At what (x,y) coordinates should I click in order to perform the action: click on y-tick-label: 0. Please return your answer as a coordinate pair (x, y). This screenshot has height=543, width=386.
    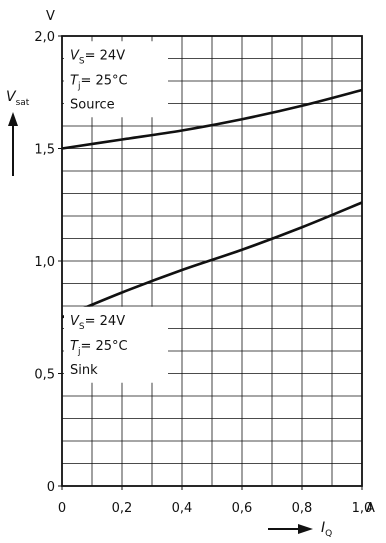
    Looking at the image, I should click on (51, 487).